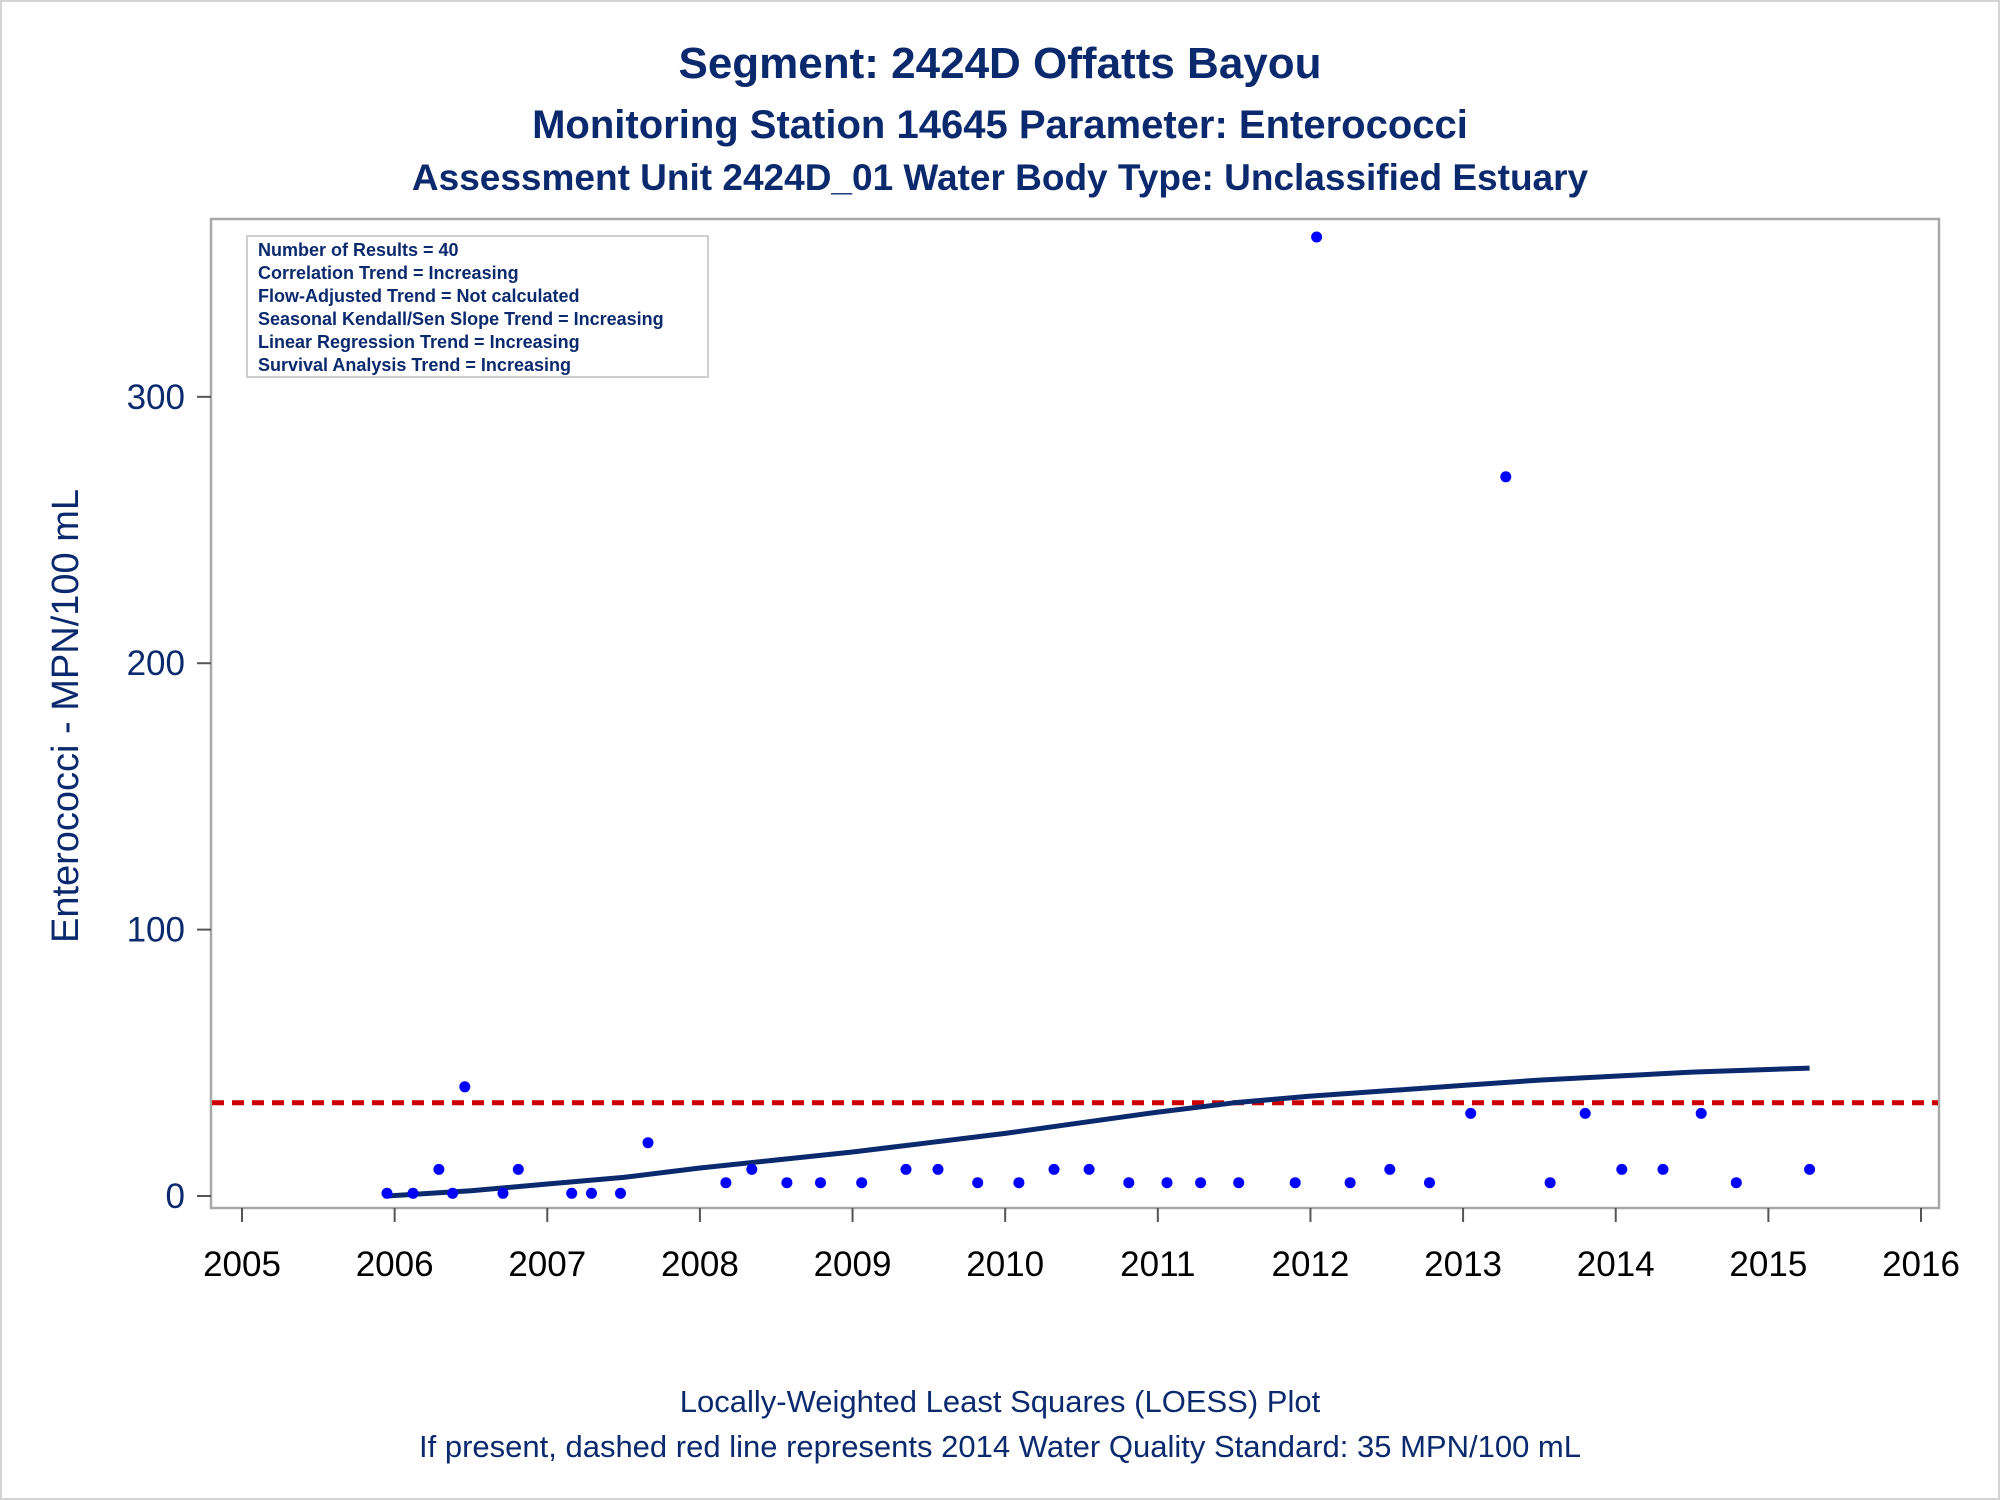 The width and height of the screenshot is (2000, 1500). I want to click on x-tick-label: 2014, so click(1616, 1264).